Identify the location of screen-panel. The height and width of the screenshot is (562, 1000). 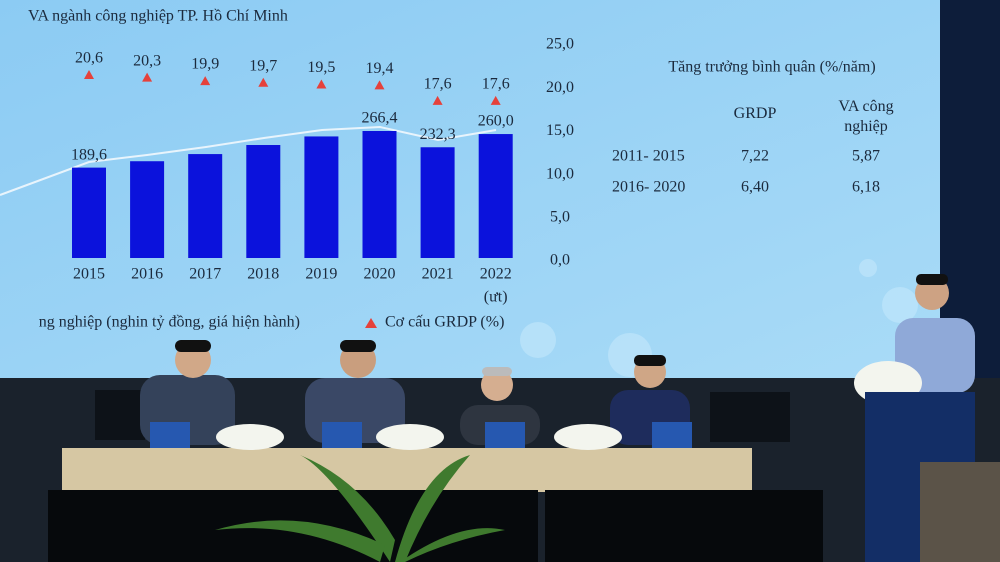
(684, 526).